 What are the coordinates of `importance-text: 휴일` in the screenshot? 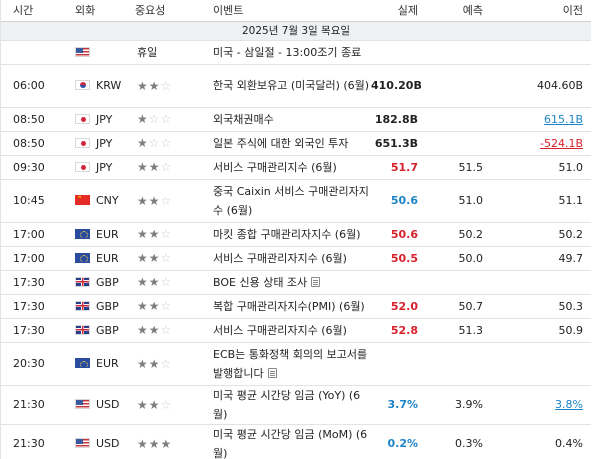 It's located at (147, 52).